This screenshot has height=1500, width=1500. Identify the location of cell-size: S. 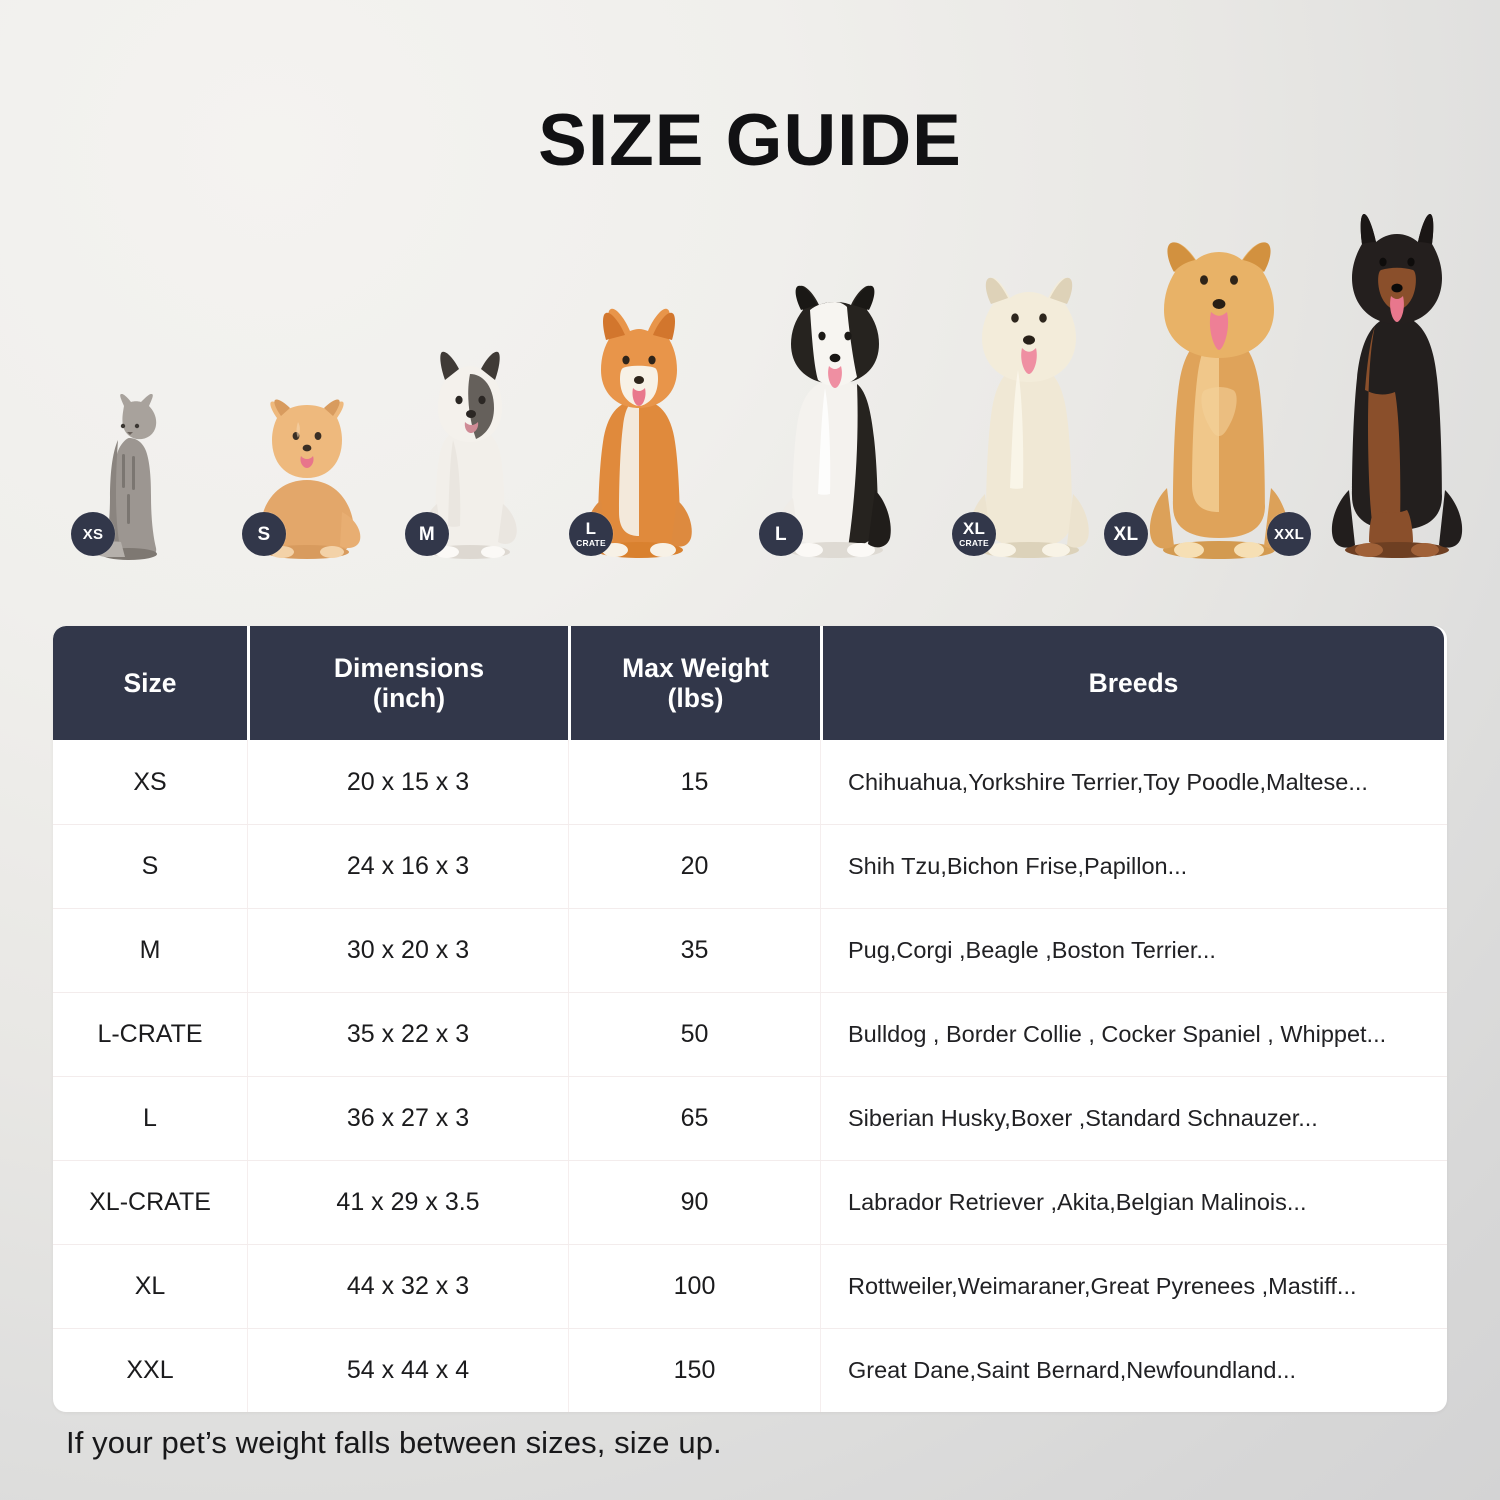
(150, 866).